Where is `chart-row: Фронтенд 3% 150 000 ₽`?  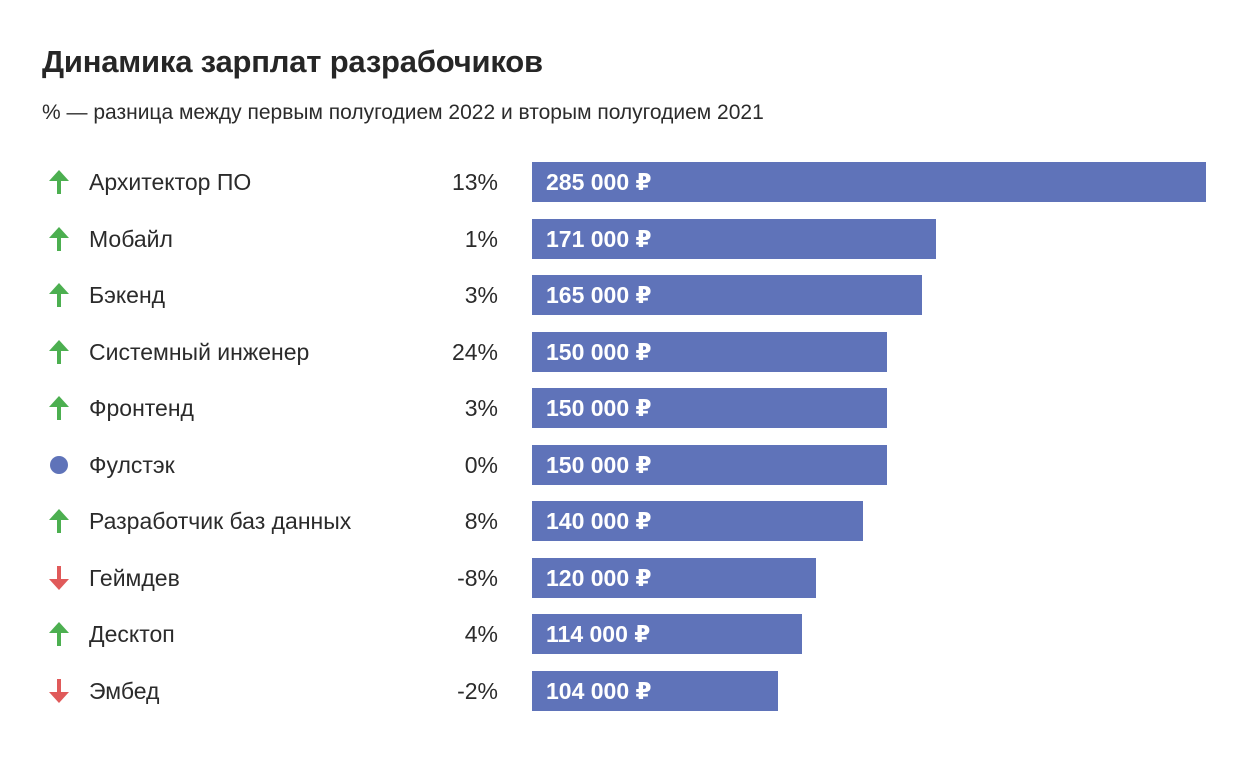 chart-row: Фронтенд 3% 150 000 ₽ is located at coordinates (623, 408).